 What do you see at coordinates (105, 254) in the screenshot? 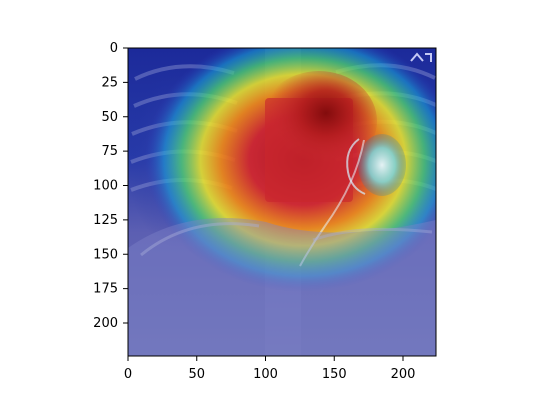
I see `y-tick-label-6: 150` at bounding box center [105, 254].